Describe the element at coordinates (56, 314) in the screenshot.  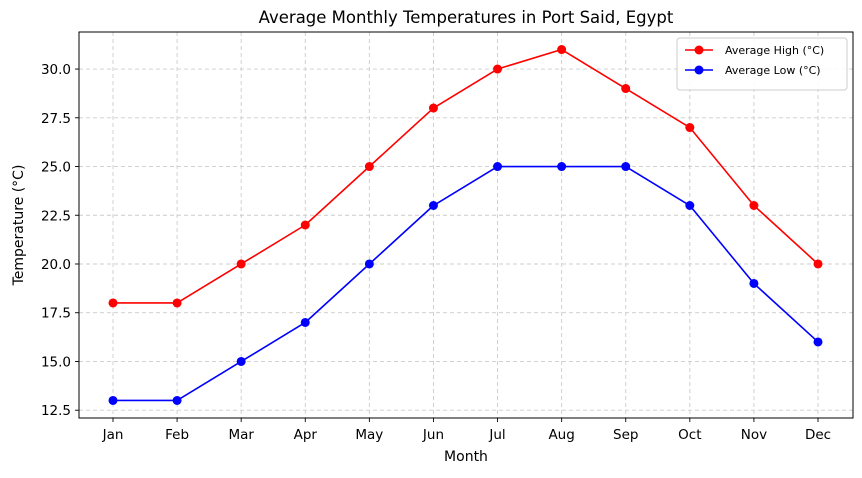
I see `y-tick-label: 17.5` at that location.